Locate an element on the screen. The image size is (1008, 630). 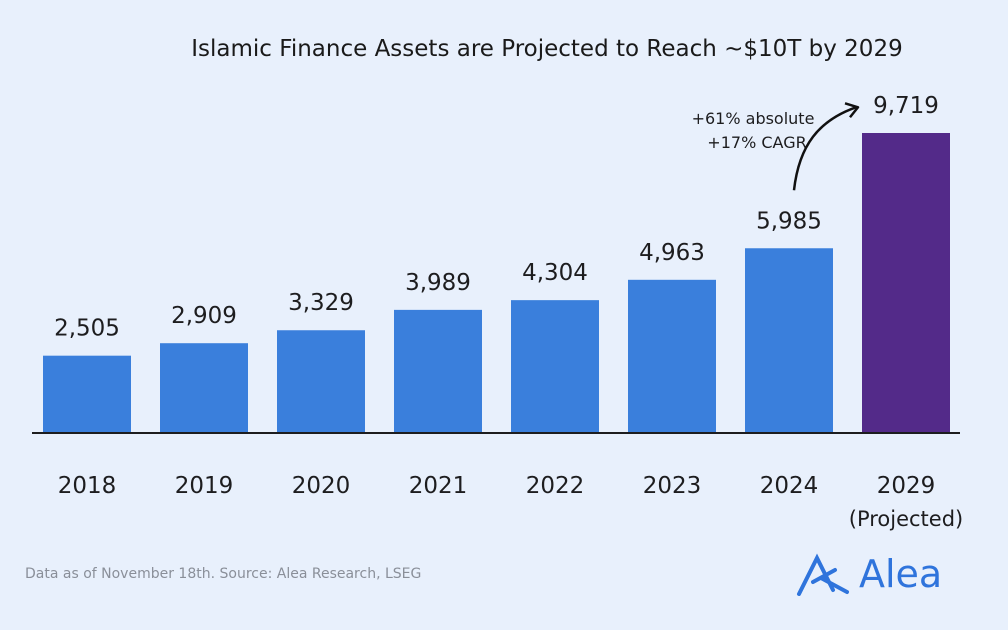
growth-annotation-1: +17% CAGR is located at coordinates (756, 142).